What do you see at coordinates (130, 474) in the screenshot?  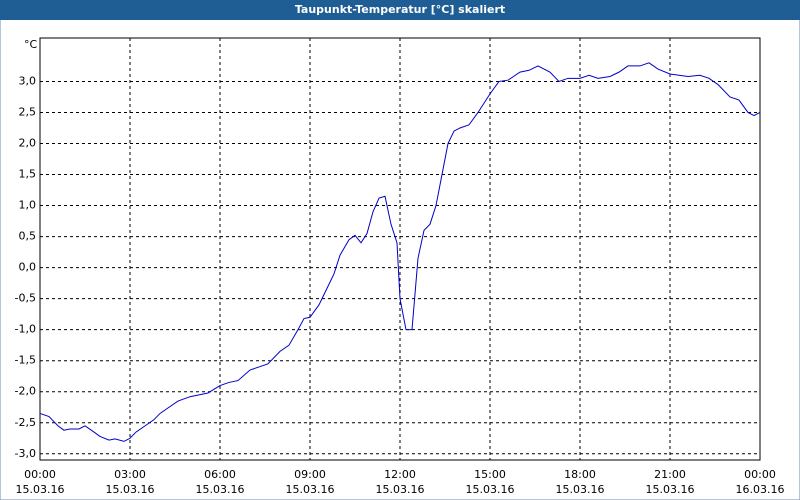 I see `x-tick-label: 03:00` at bounding box center [130, 474].